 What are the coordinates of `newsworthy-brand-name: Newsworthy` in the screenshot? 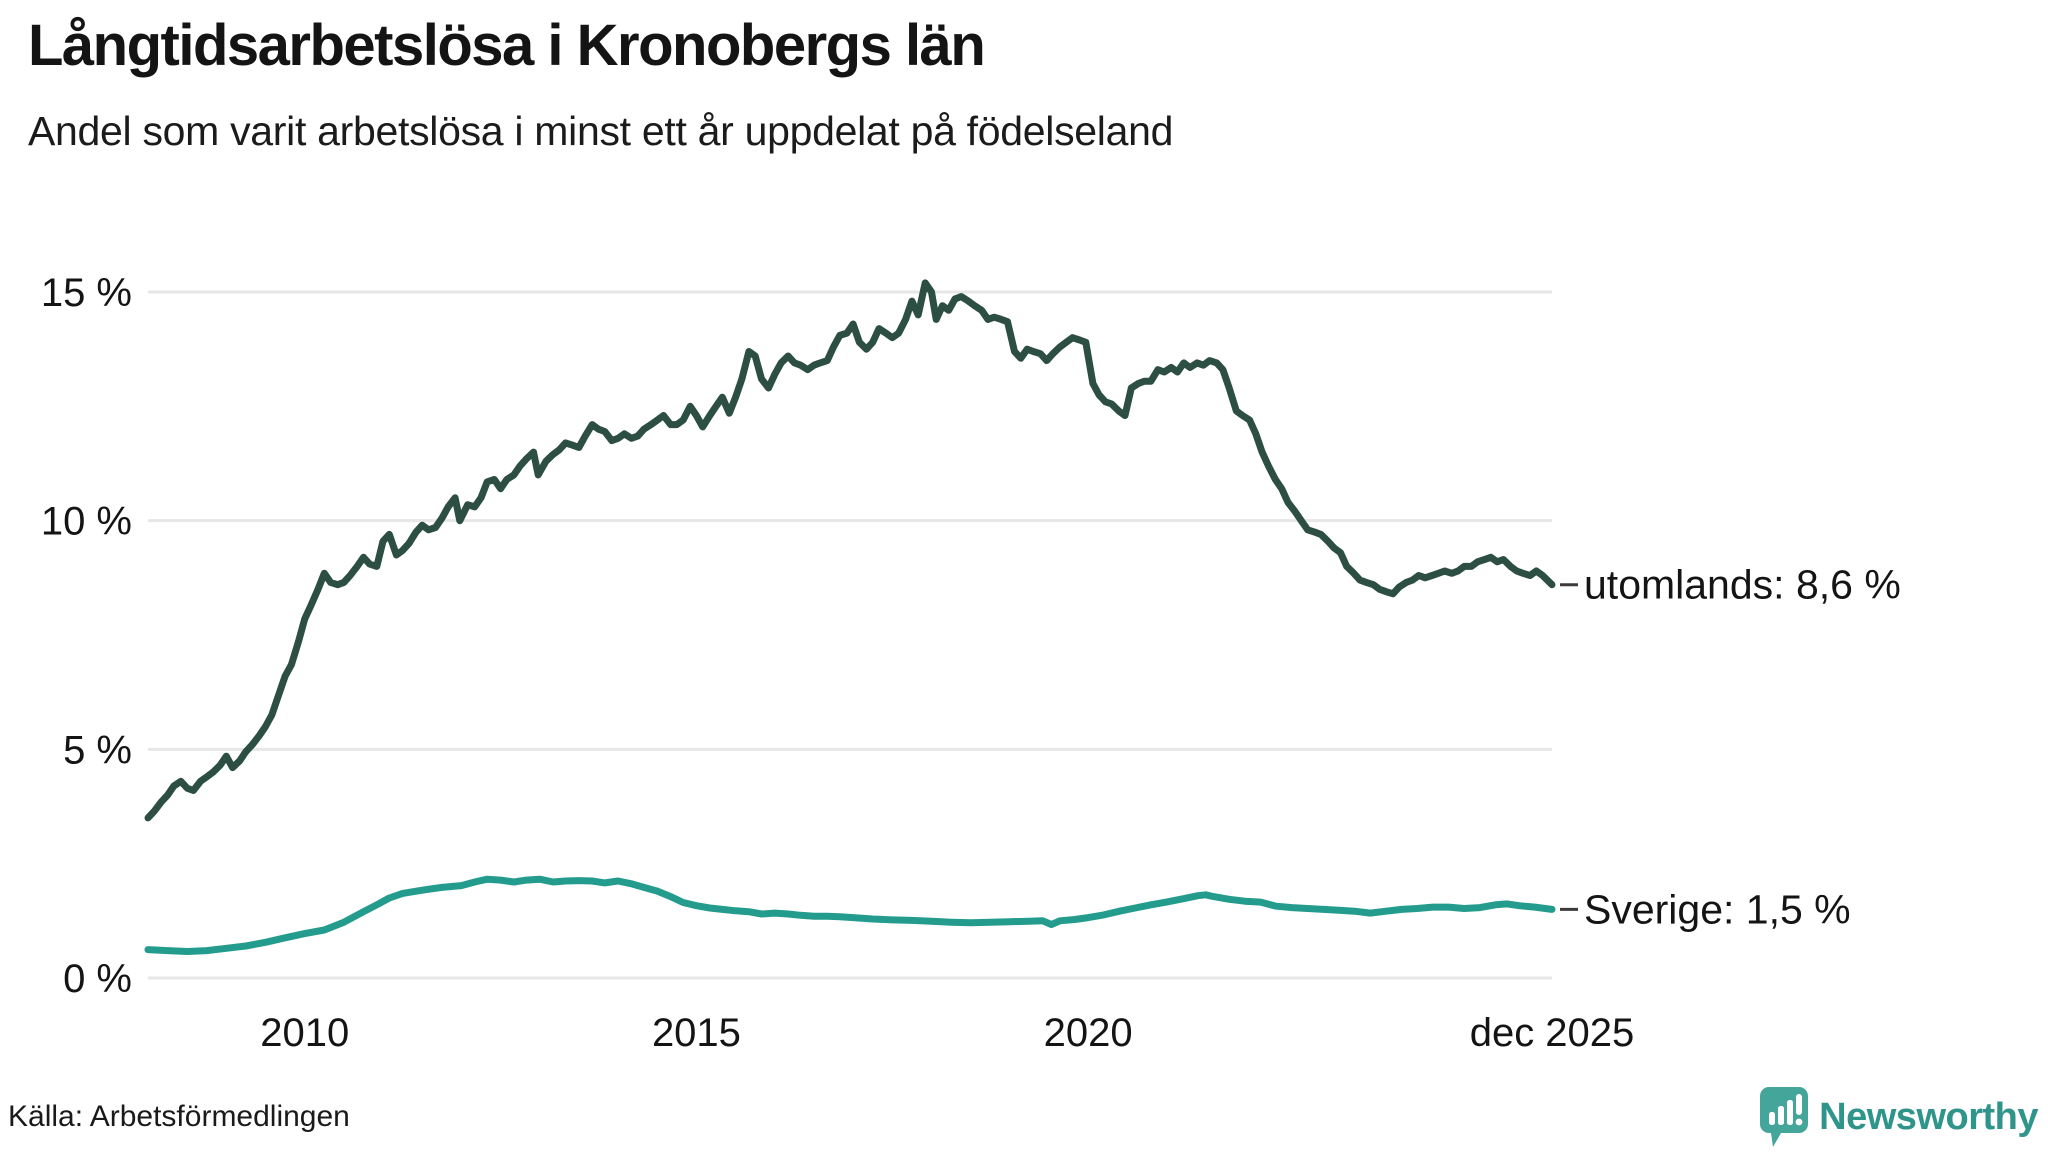 It's located at (1928, 1116).